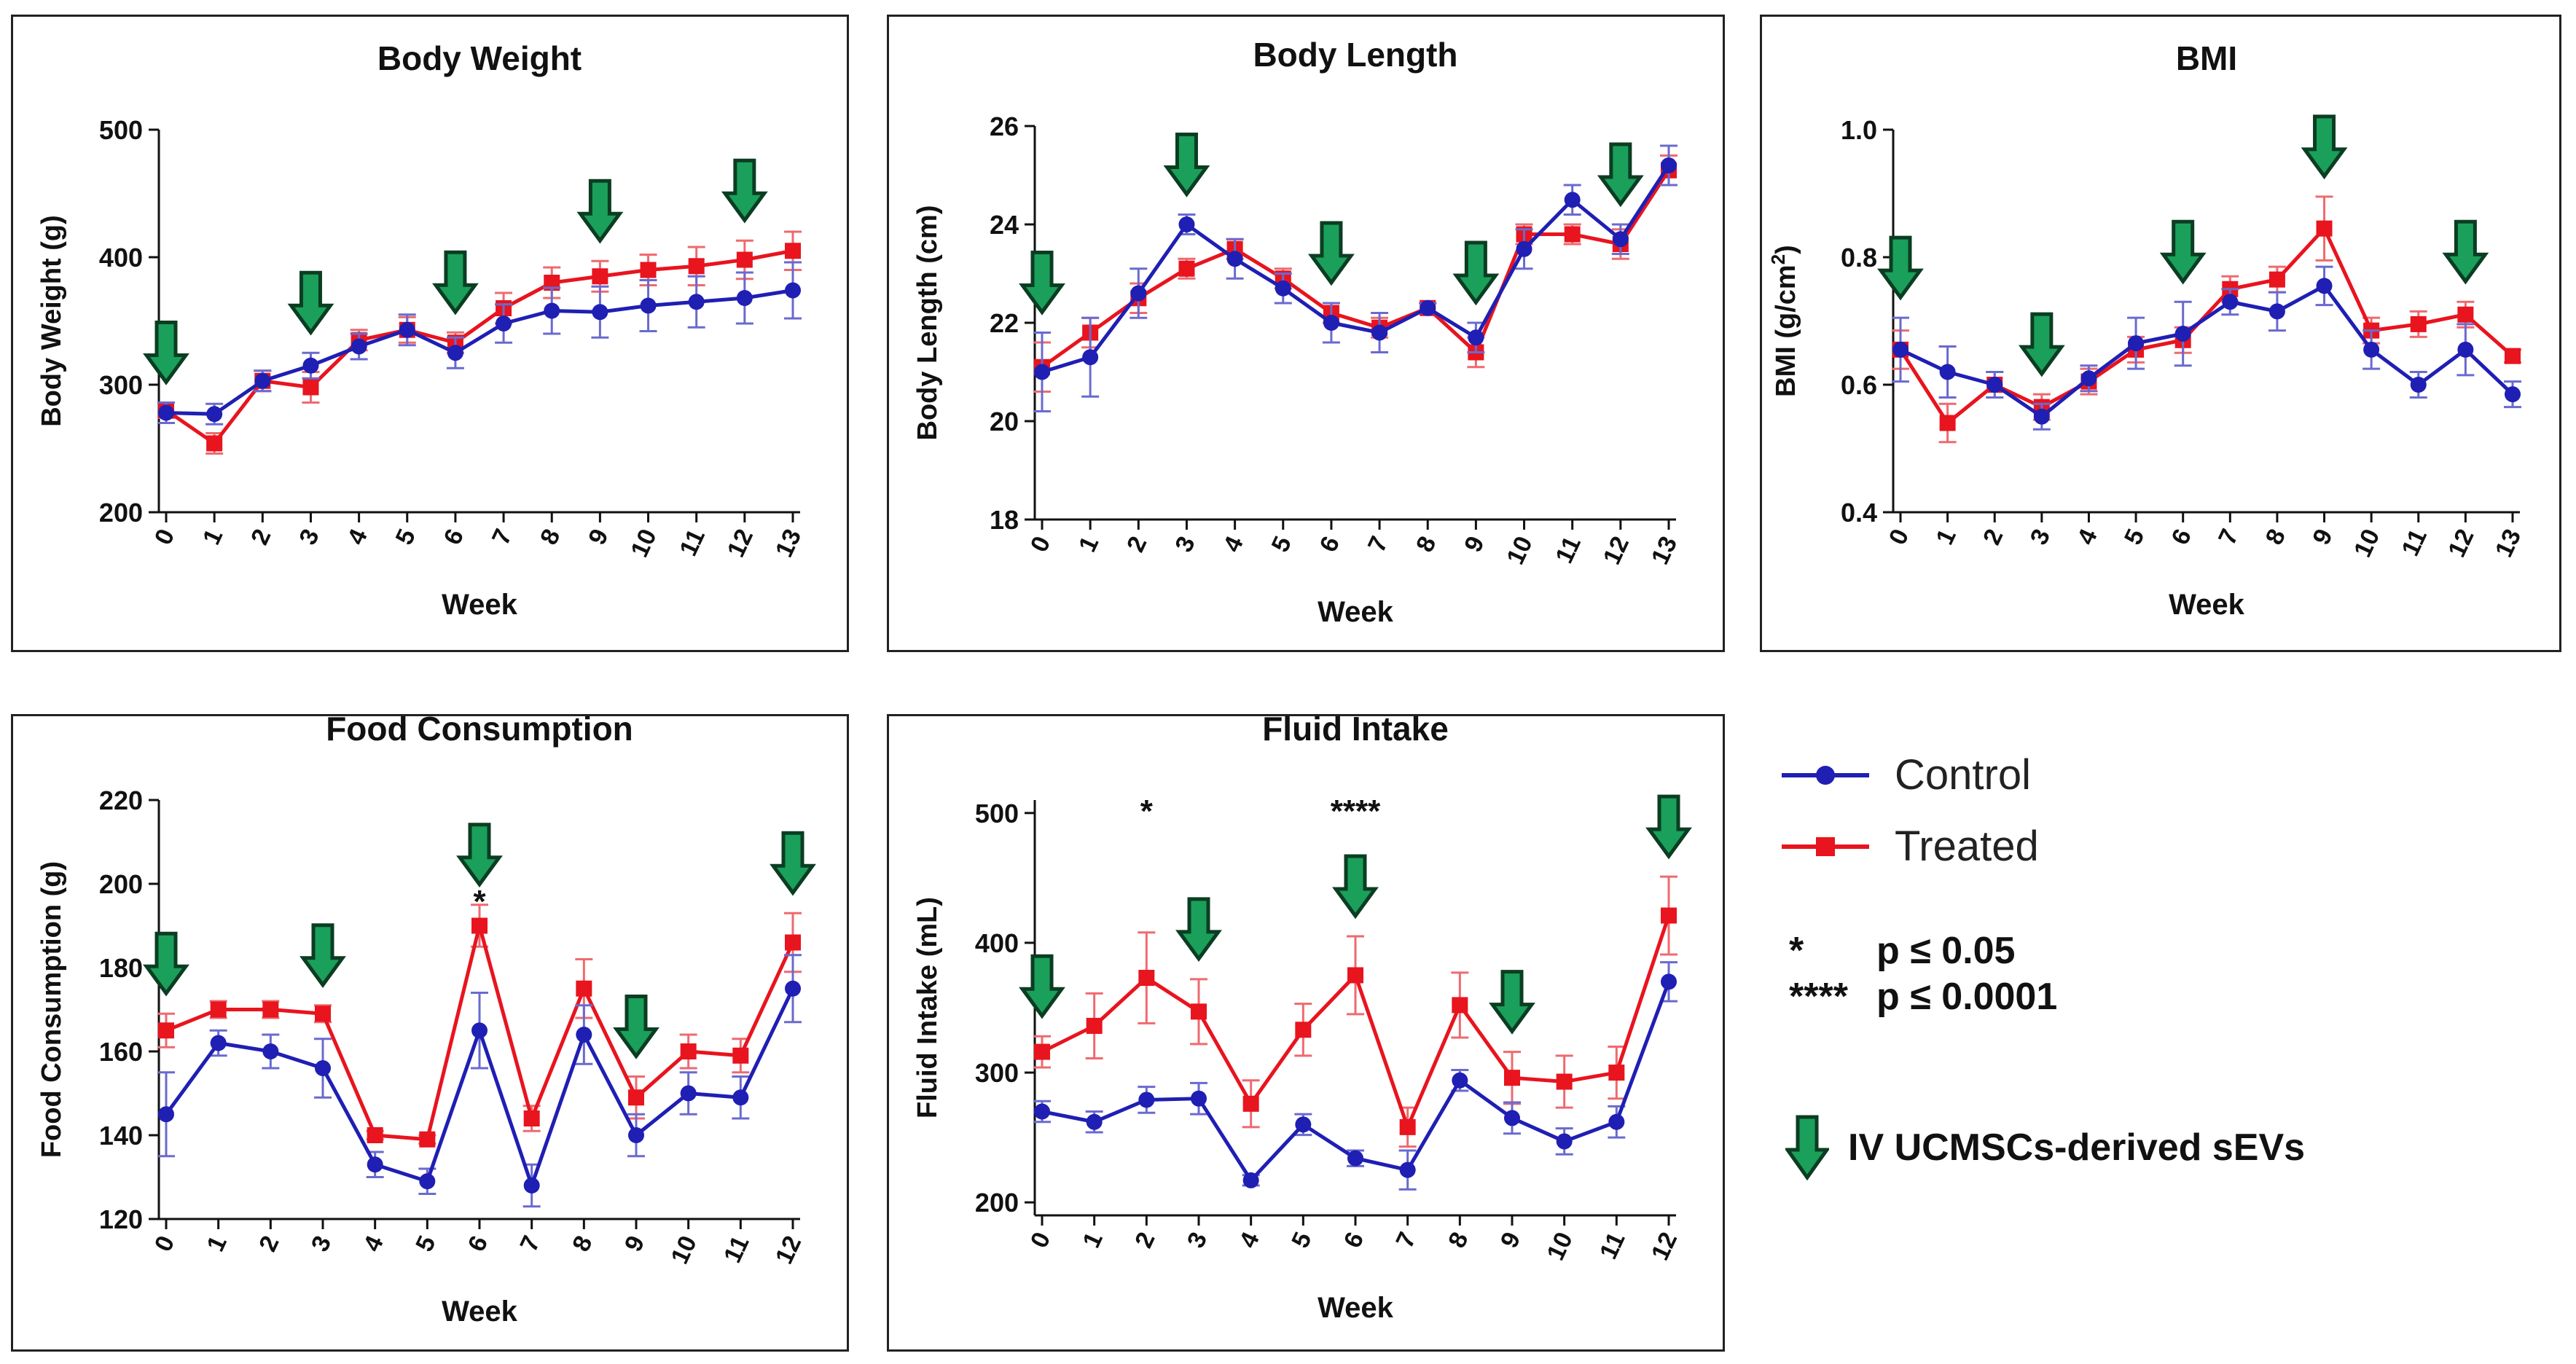 Image resolution: width=2576 pixels, height=1364 pixels. I want to click on treated-line, so click(1356, 269).